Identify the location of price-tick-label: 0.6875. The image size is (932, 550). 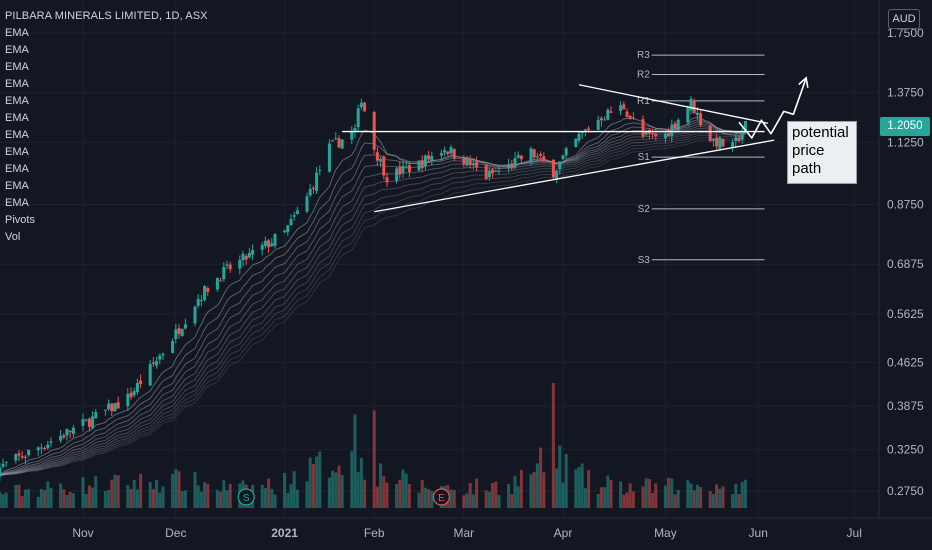
(905, 264).